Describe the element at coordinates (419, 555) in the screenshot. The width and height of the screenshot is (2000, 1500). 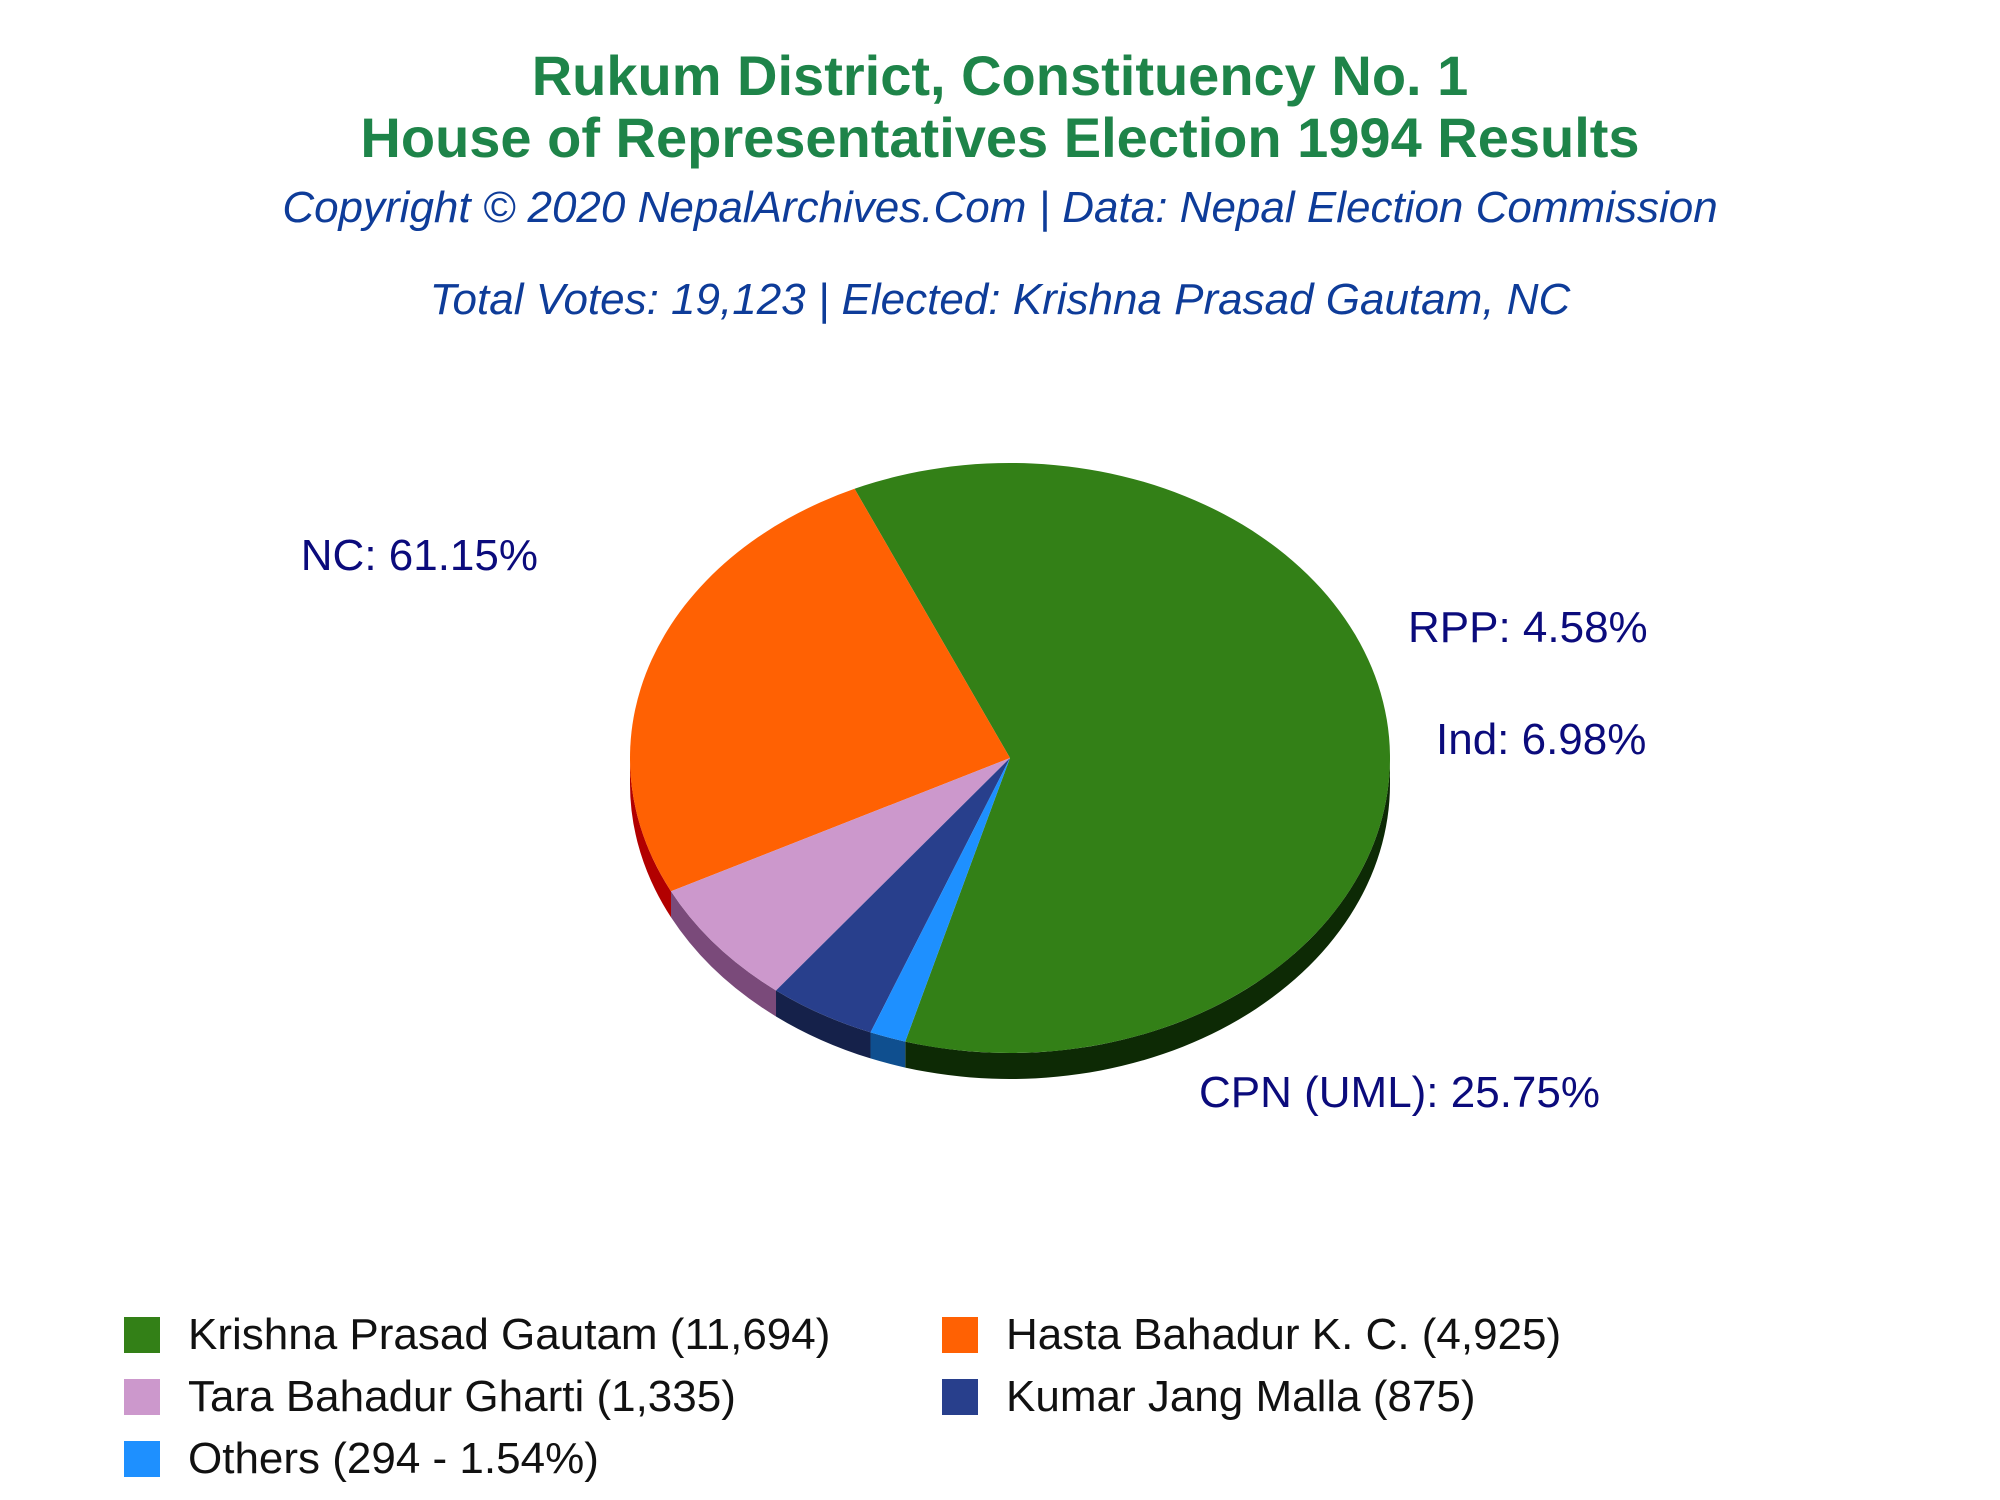
I see `slice-label-0: NC: 61.15%` at that location.